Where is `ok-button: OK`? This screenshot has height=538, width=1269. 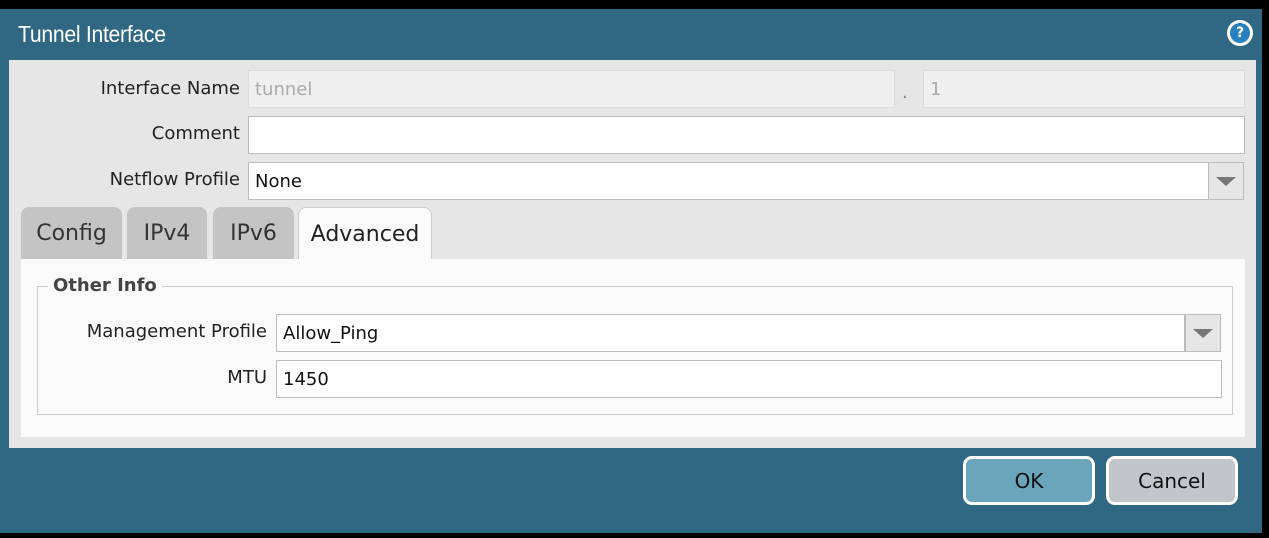 ok-button: OK is located at coordinates (1029, 480).